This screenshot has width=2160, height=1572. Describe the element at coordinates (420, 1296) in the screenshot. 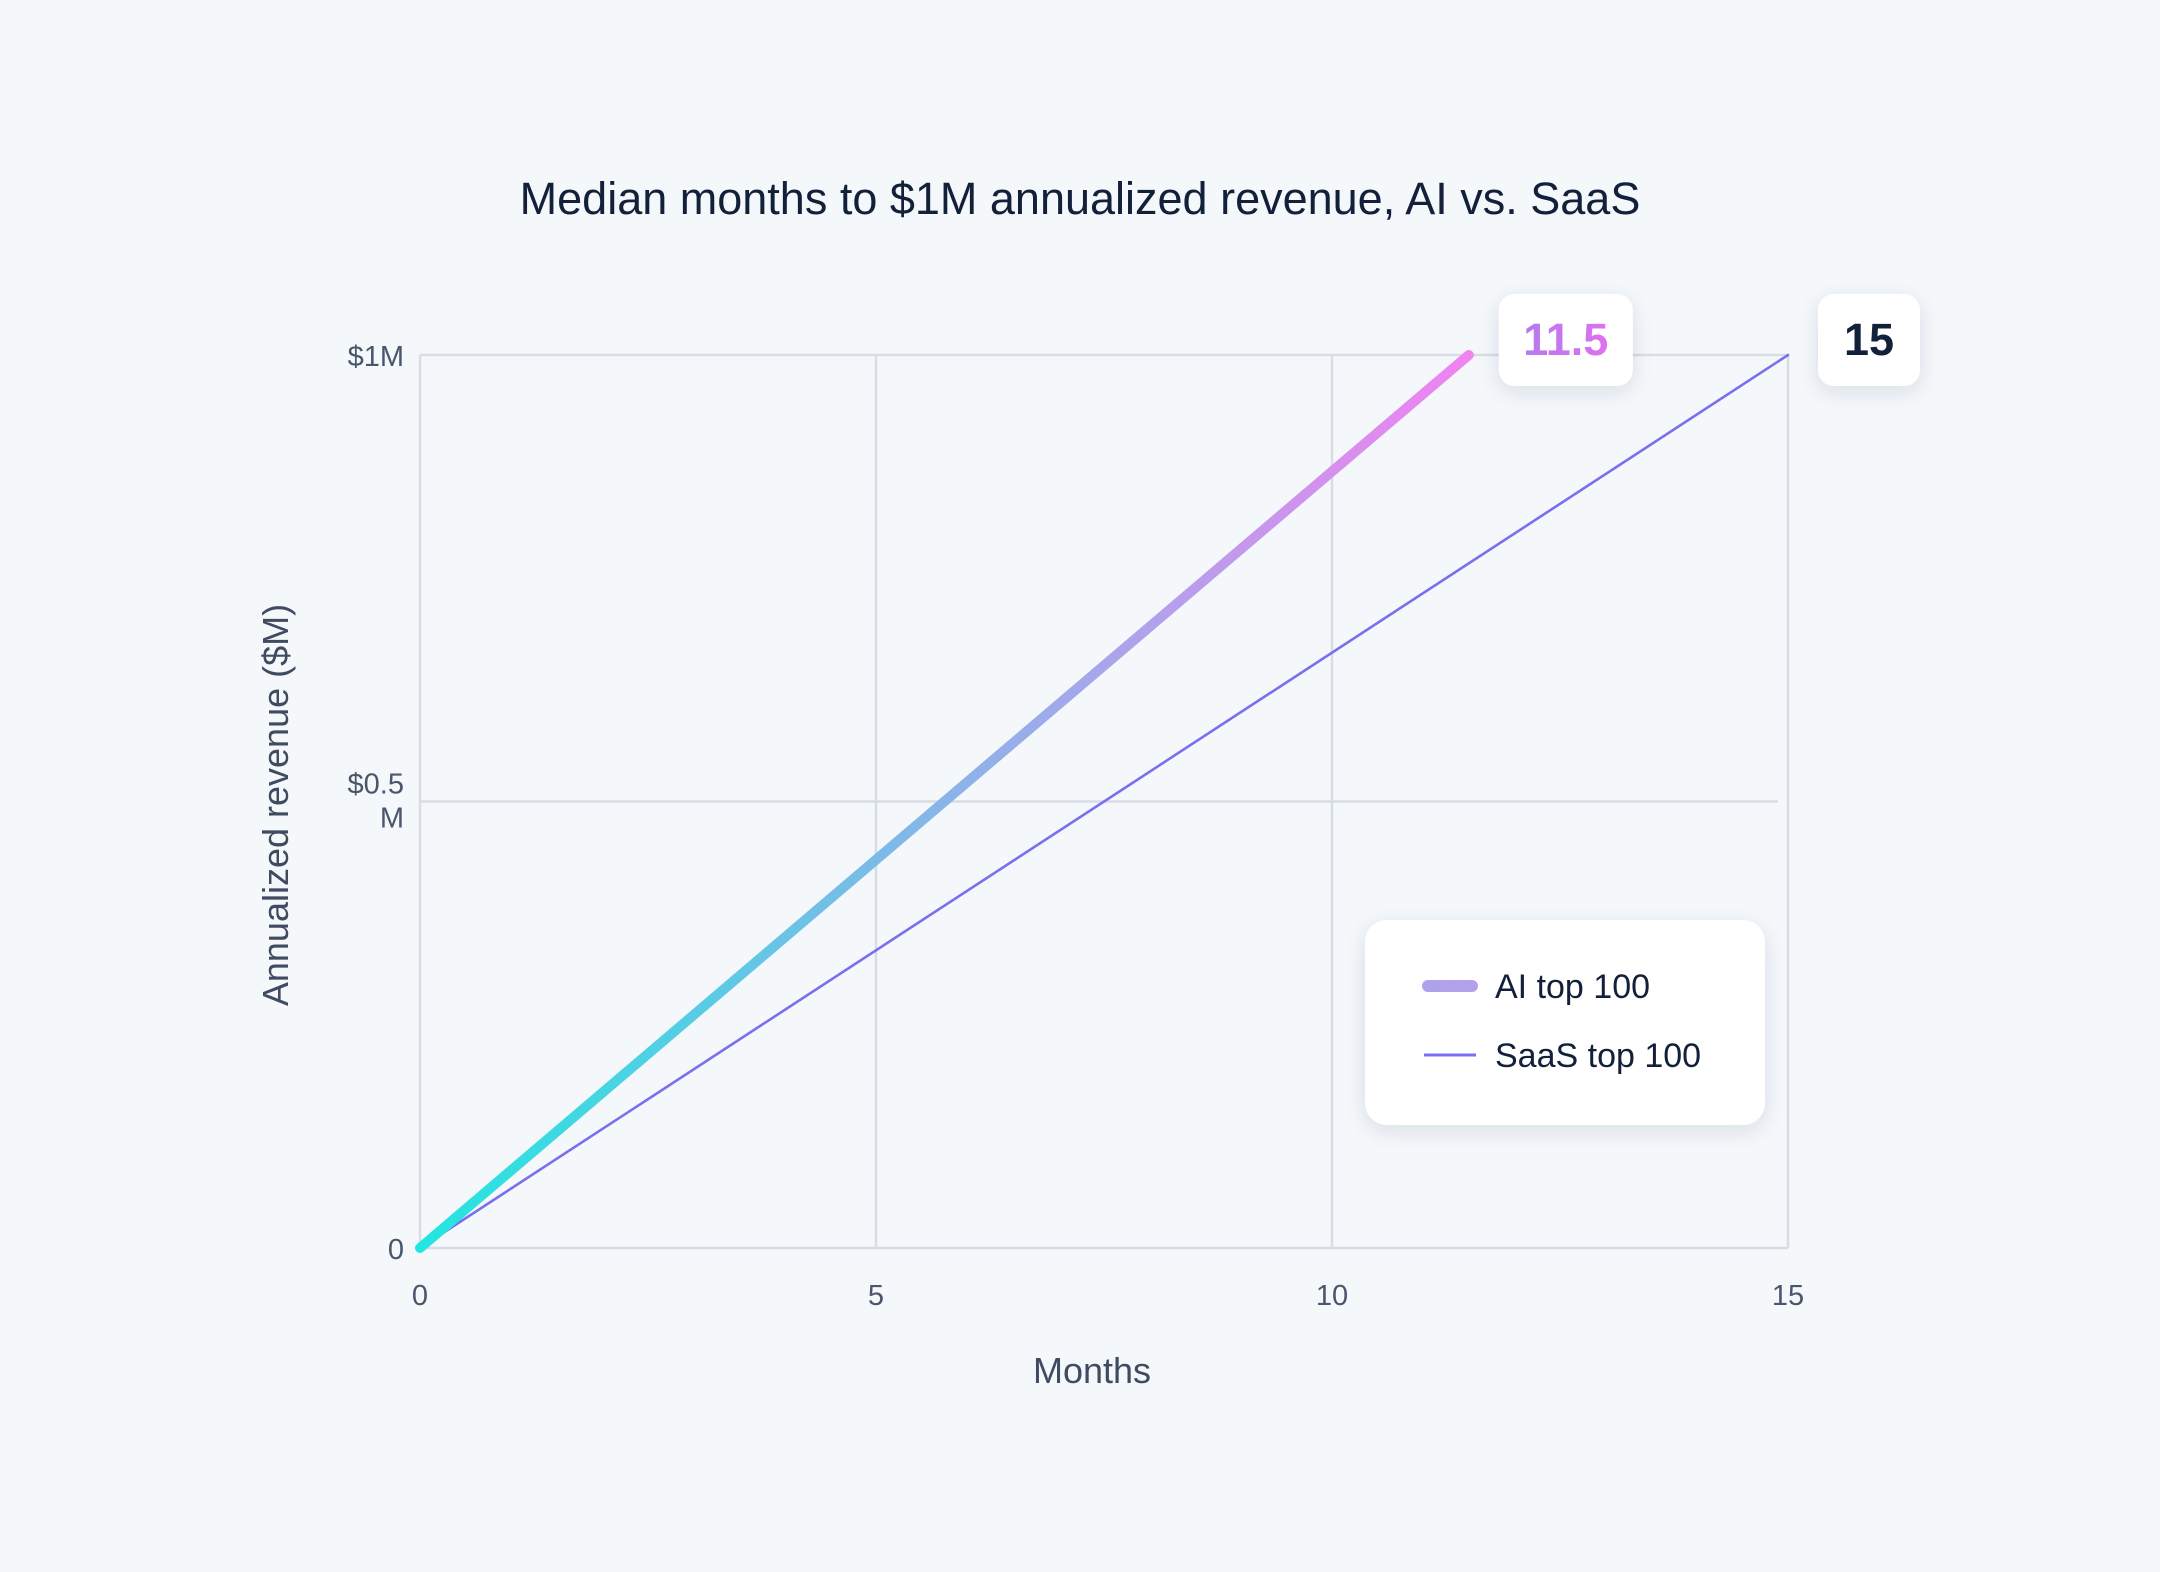

I see `x-tick-label: 0` at that location.